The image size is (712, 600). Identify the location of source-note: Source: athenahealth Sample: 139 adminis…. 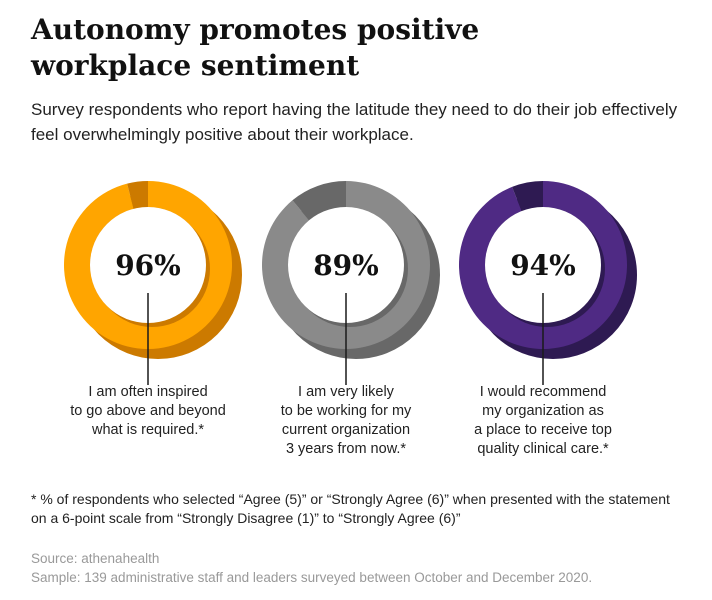
(366, 568).